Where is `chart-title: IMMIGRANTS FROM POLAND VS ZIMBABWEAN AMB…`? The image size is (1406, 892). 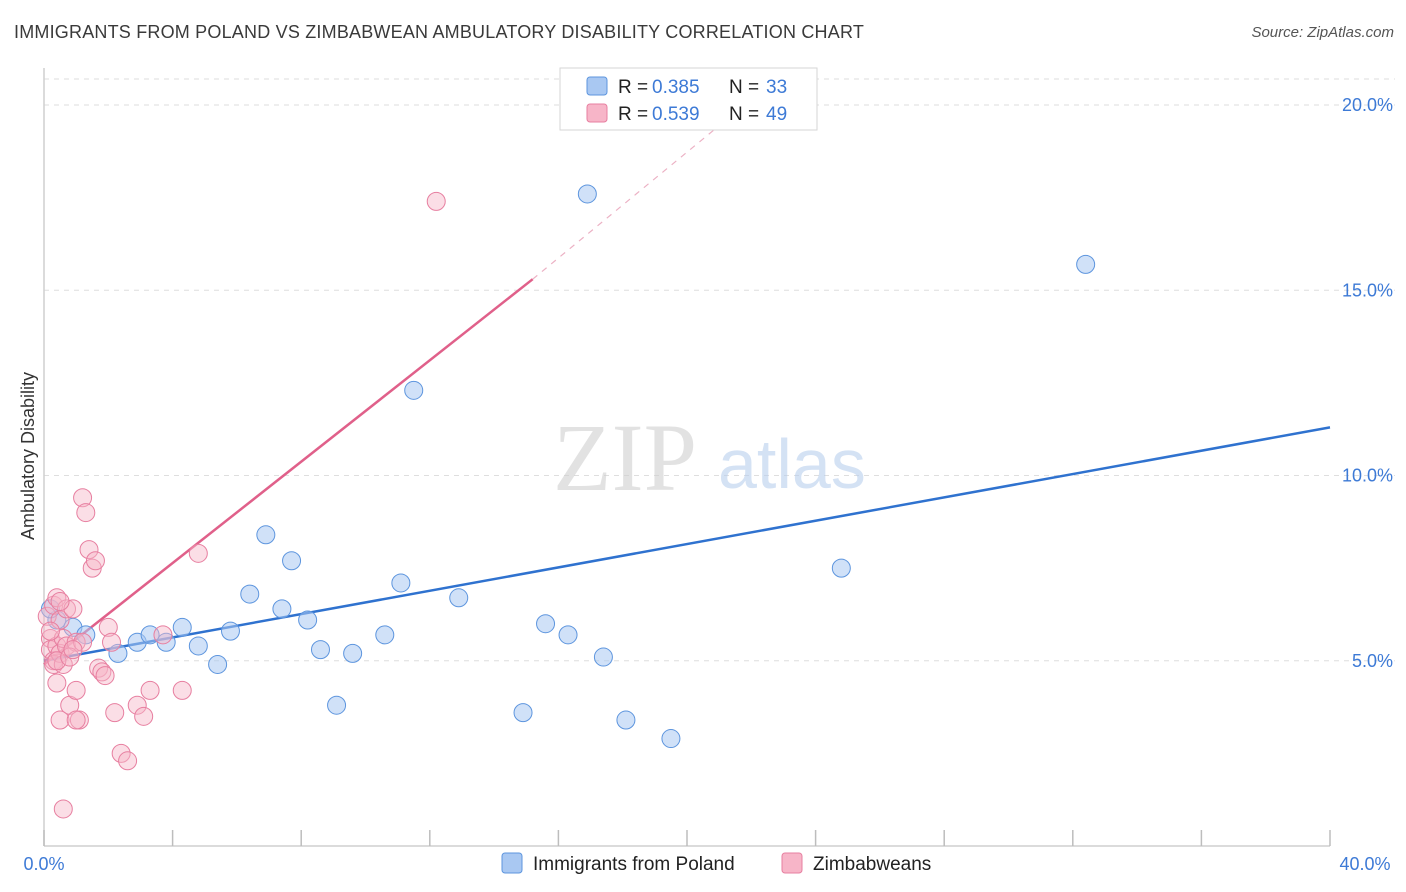
chart-title: IMMIGRANTS FROM POLAND VS ZIMBABWEAN AMB… is located at coordinates (439, 32).